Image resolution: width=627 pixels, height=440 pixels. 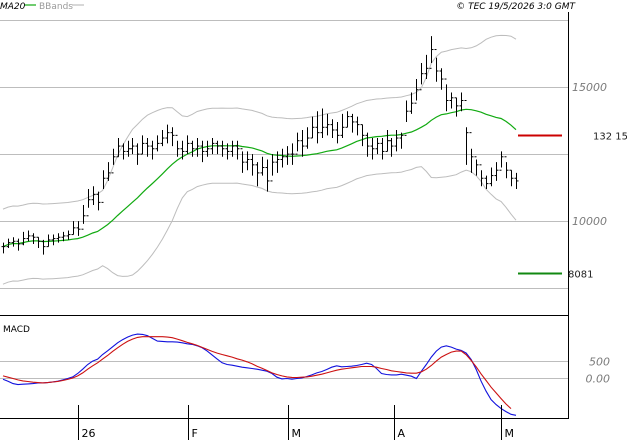 I want to click on x-tick-label: A, so click(x=402, y=433).